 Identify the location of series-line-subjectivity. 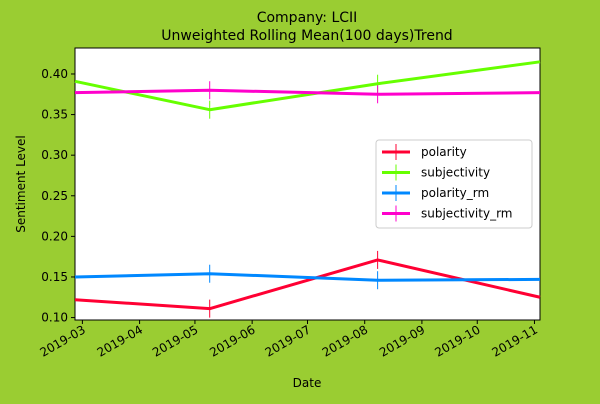
(307, 86).